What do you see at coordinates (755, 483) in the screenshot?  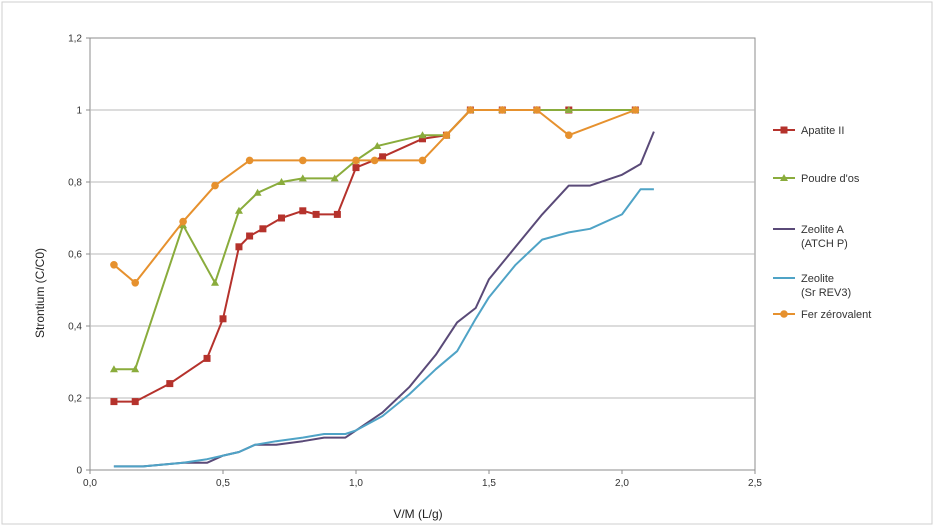 I see `x-tick-label: 2,5` at bounding box center [755, 483].